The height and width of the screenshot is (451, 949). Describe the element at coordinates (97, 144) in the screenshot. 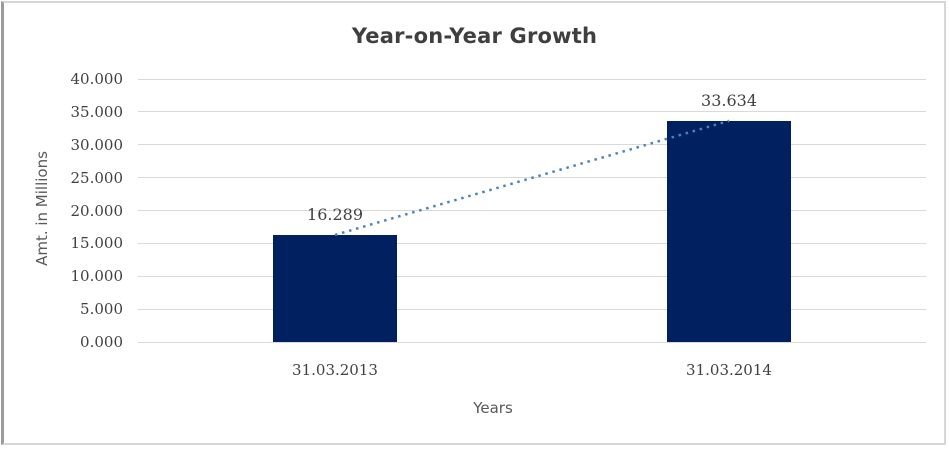

I see `y-tick-label: 30.000` at that location.